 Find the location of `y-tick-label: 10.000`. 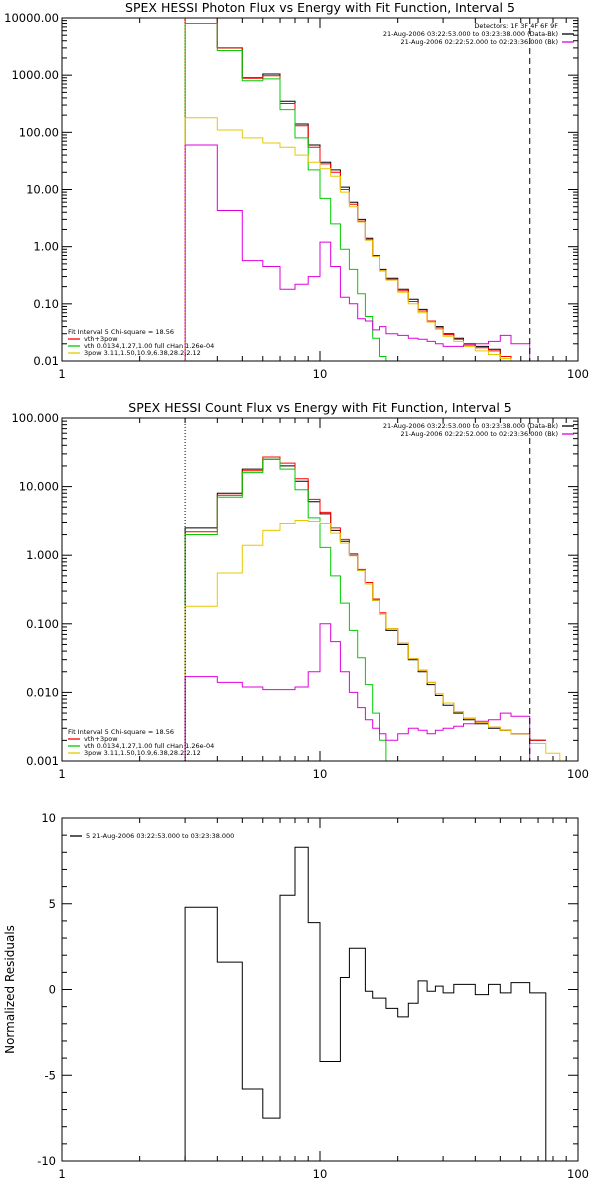

y-tick-label: 10.000 is located at coordinates (39, 487).